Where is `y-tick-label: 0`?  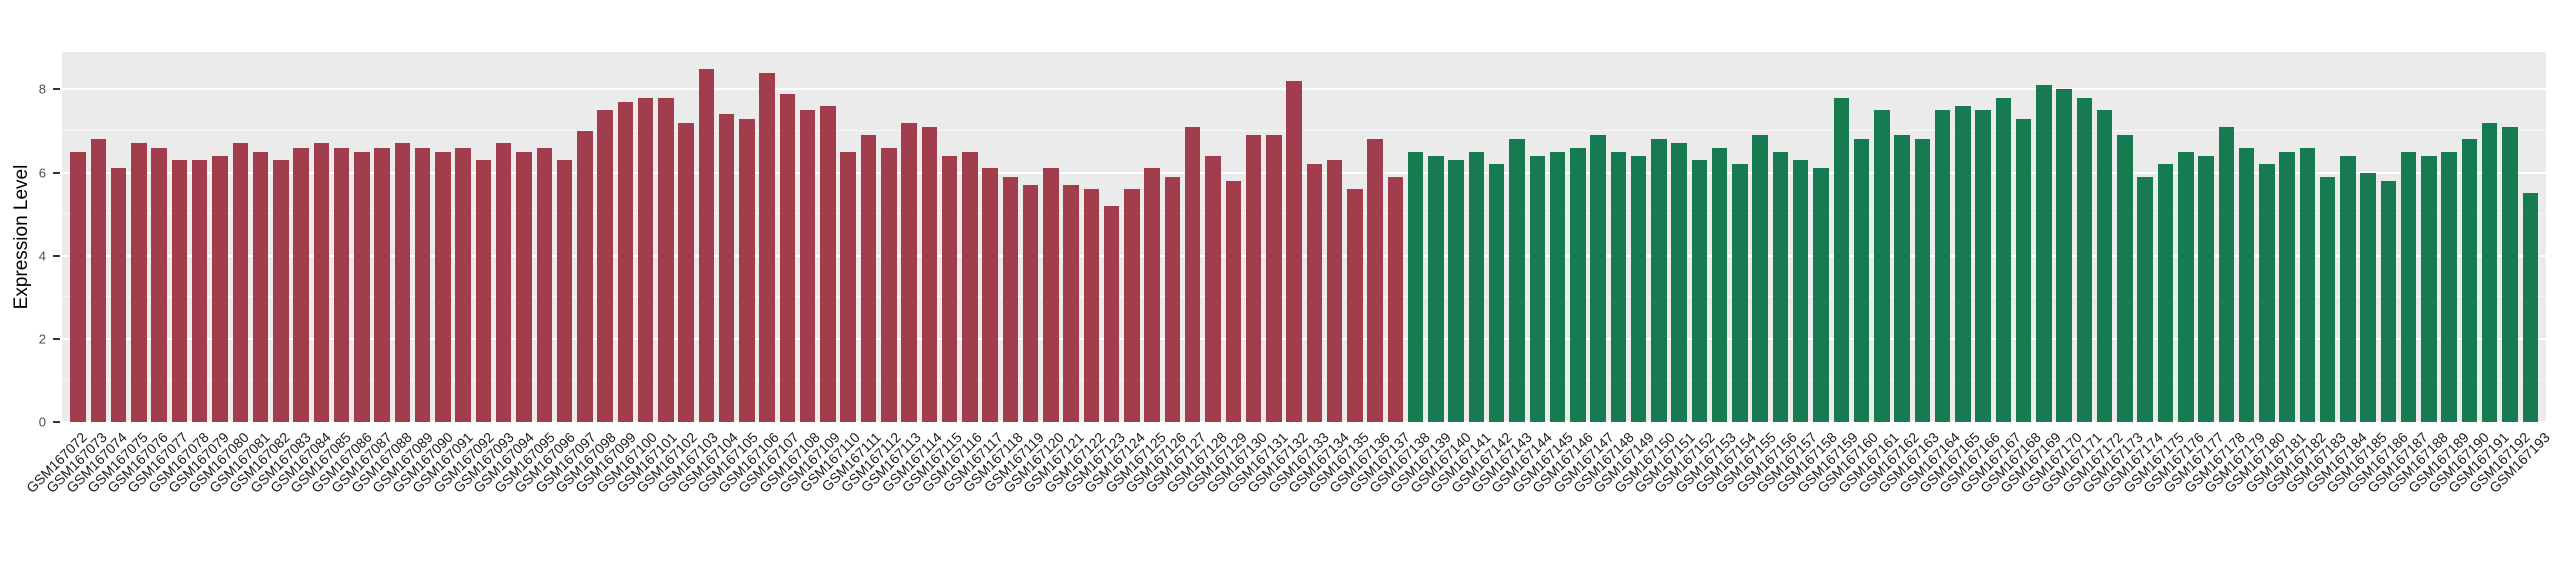
y-tick-label: 0 is located at coordinates (42, 422).